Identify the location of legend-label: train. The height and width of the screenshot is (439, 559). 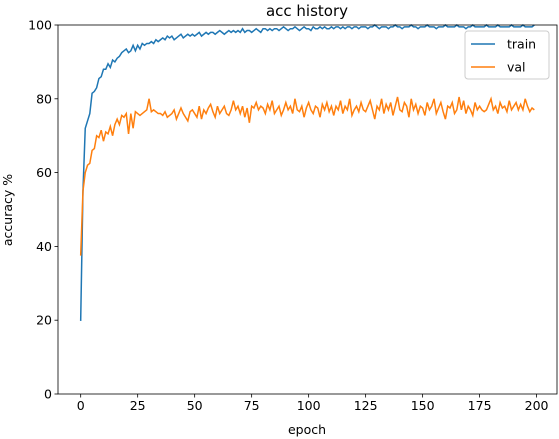
(521, 44).